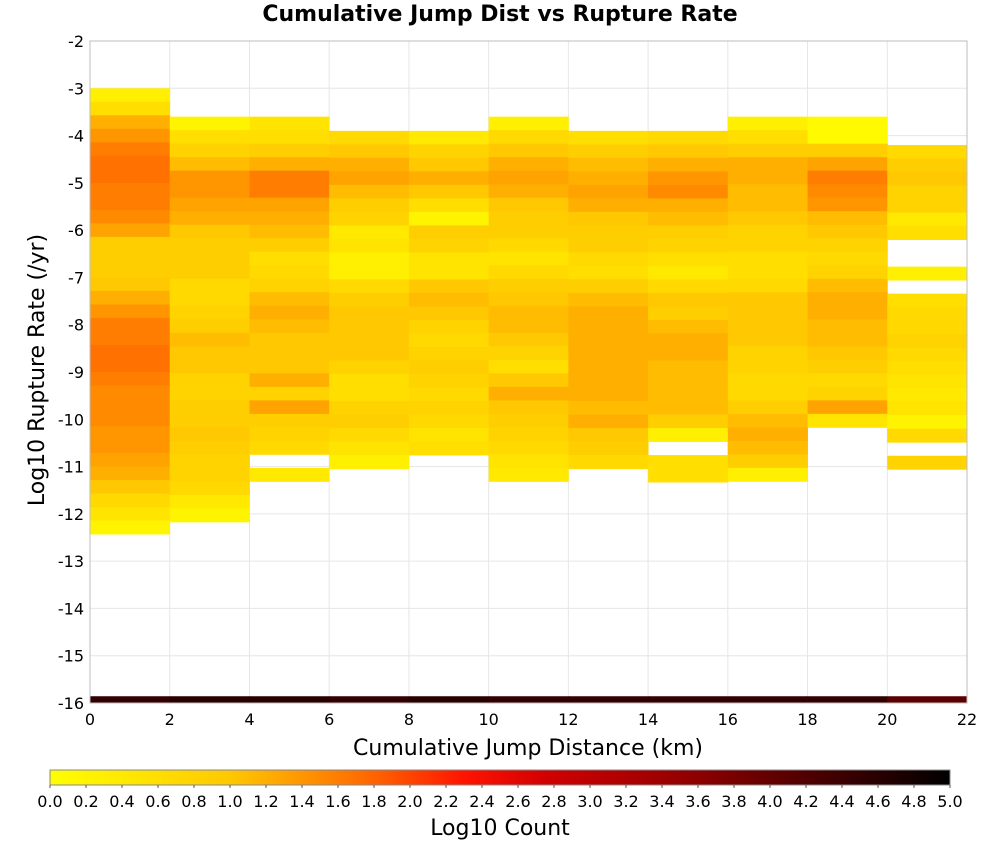 The image size is (1000, 850). Describe the element at coordinates (445, 801) in the screenshot. I see `colorbar-tick-label: 2.2` at that location.